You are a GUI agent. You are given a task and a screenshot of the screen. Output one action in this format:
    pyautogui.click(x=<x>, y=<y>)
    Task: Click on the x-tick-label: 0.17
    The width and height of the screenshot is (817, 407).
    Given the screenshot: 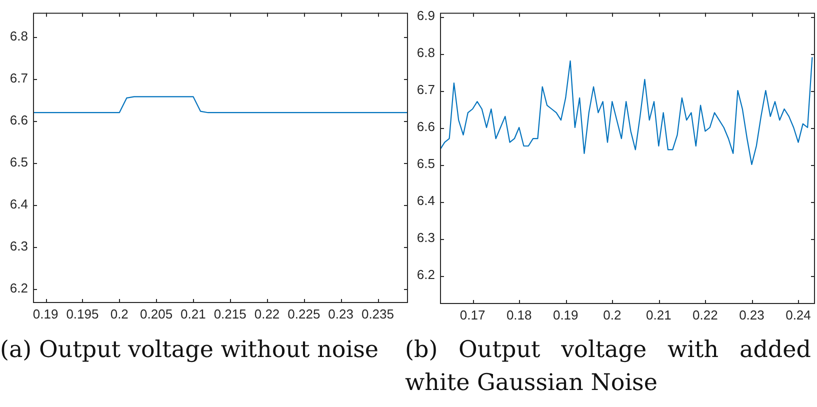 What is the action you would take?
    pyautogui.click(x=473, y=314)
    